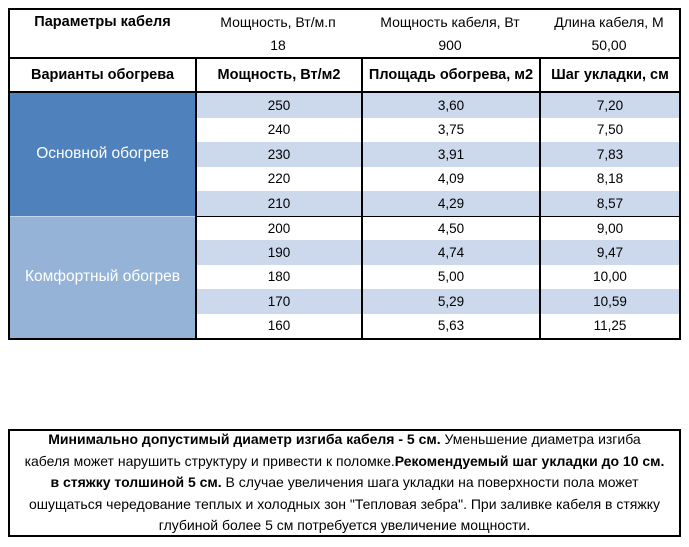 Image resolution: width=689 pixels, height=547 pixels. I want to click on table-cell: 4,29, so click(450, 203).